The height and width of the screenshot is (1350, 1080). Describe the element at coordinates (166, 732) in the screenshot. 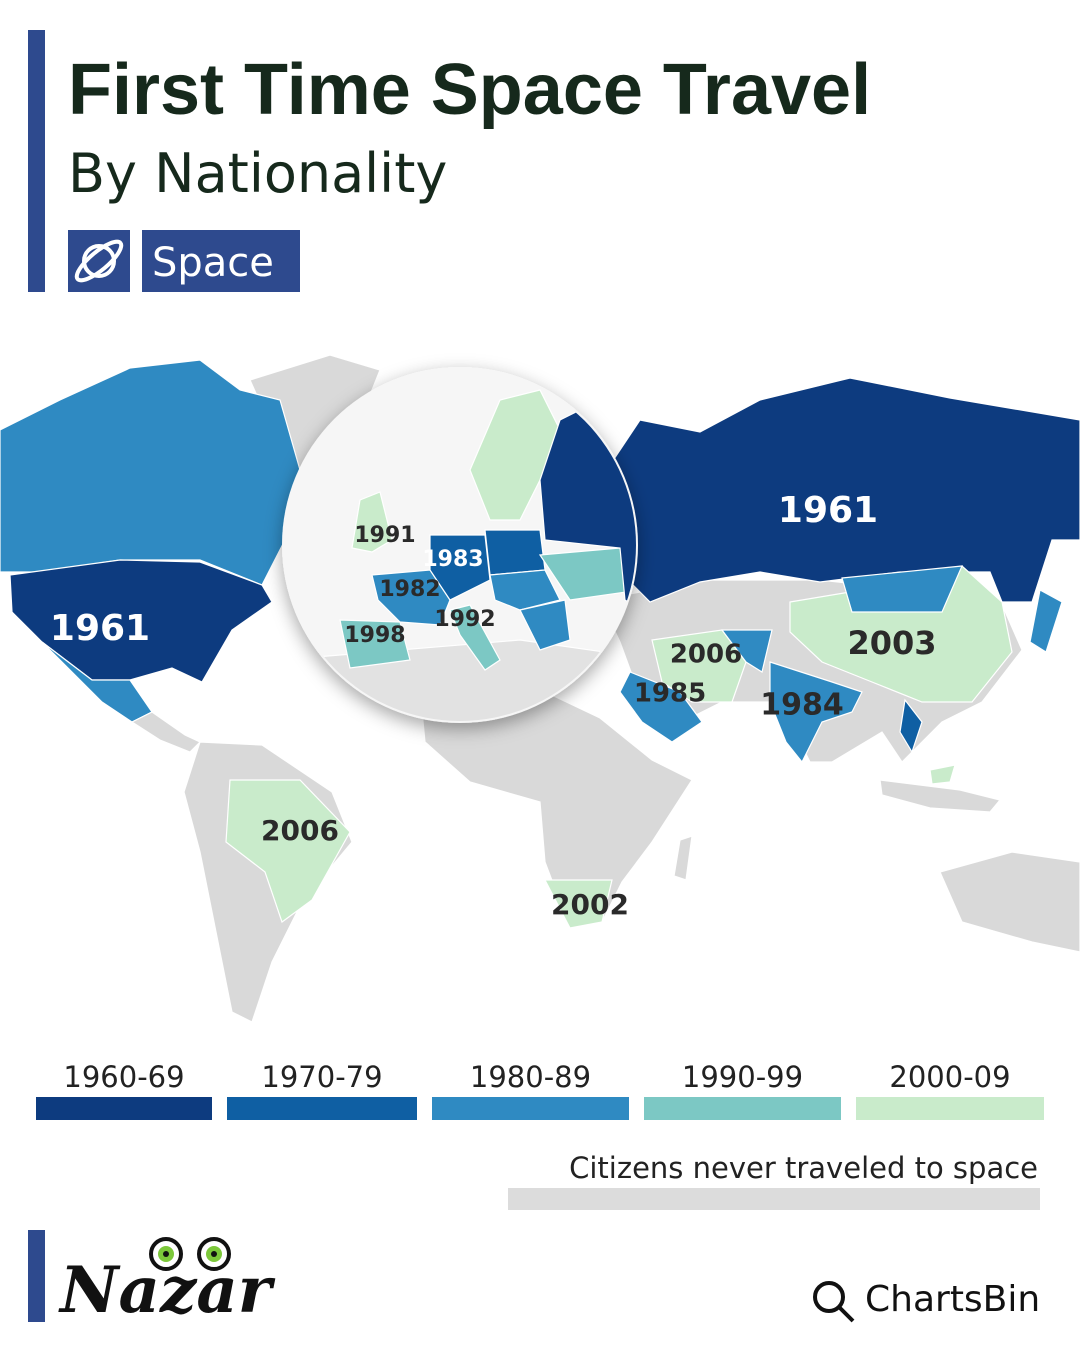

I see `central-america` at that location.